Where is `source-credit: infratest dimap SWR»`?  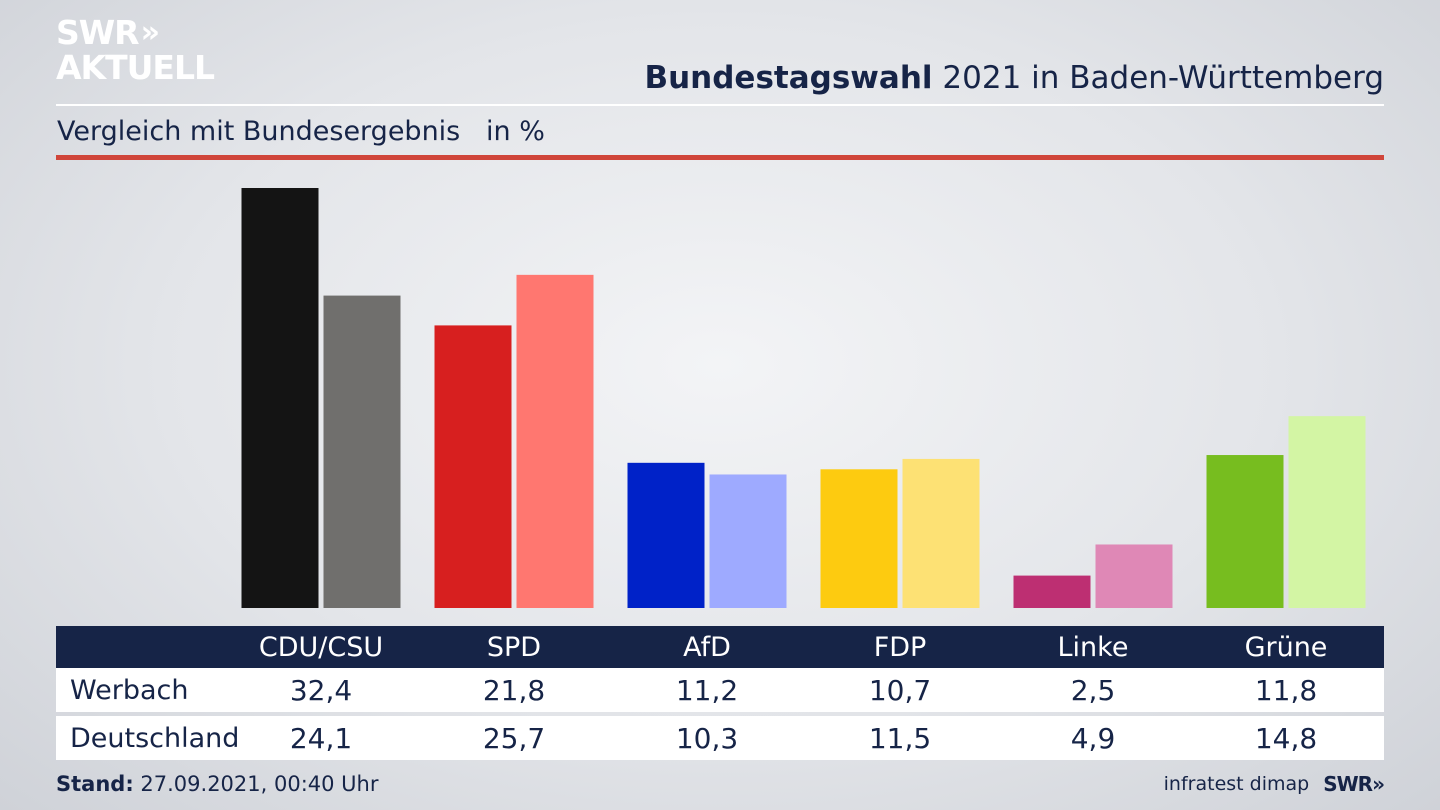
source-credit: infratest dimap SWR» is located at coordinates (1274, 784).